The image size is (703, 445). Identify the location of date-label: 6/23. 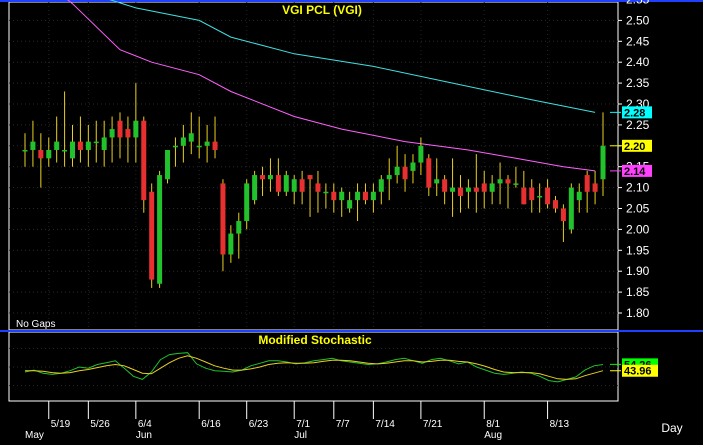
(259, 424).